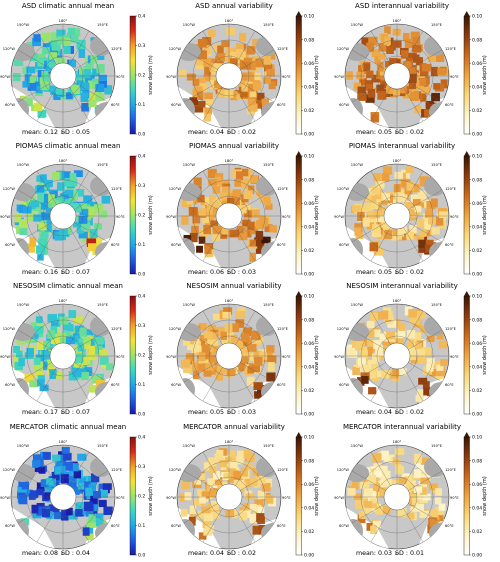 This screenshot has height=562, width=500. What do you see at coordinates (223, 132) in the screenshot?
I see `panel-stats: mean: 0.04 SD : 0.02` at bounding box center [223, 132].